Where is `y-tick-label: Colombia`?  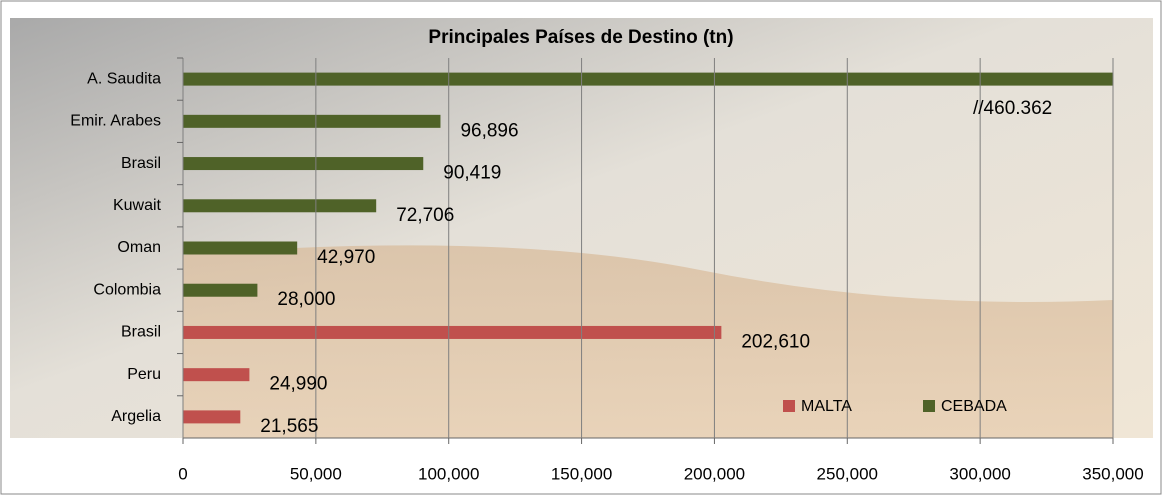 y-tick-label: Colombia is located at coordinates (127, 289).